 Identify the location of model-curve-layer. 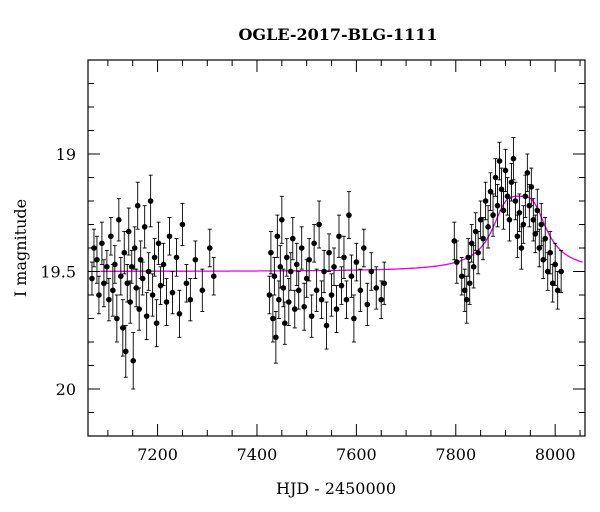
(341, 233).